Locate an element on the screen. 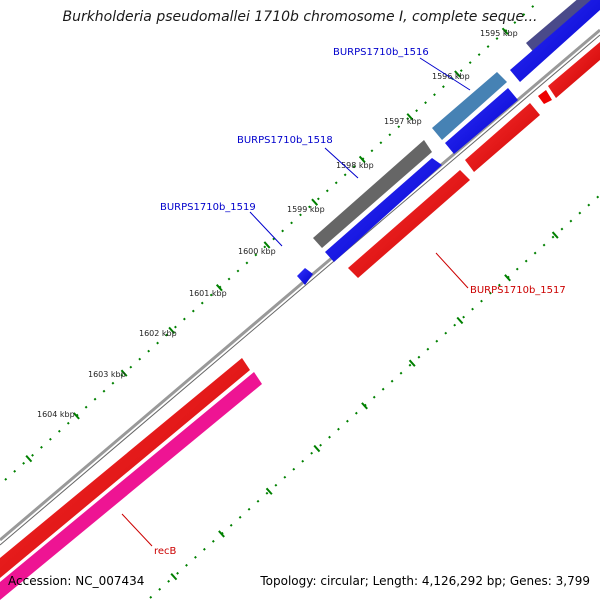 This screenshot has width=600, height=600. label-recB: recB is located at coordinates (165, 551).